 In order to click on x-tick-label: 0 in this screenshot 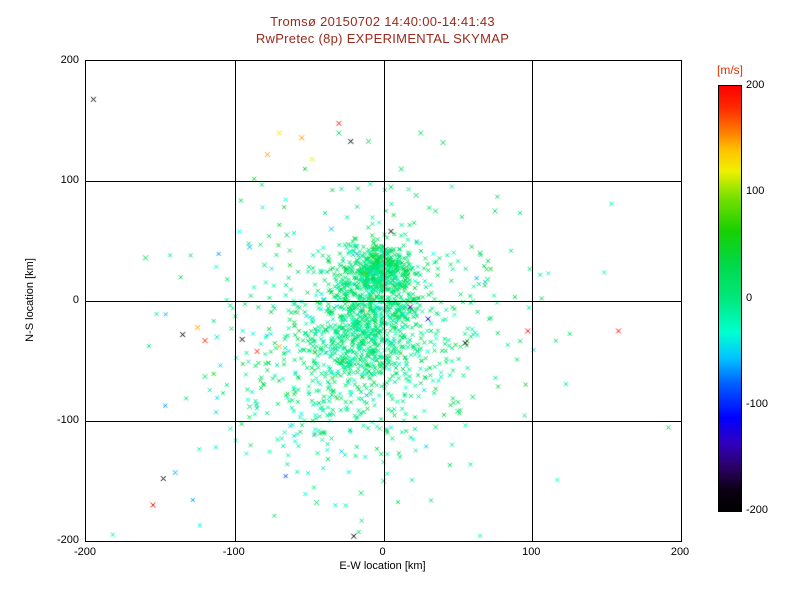, I will do `click(382, 552)`.